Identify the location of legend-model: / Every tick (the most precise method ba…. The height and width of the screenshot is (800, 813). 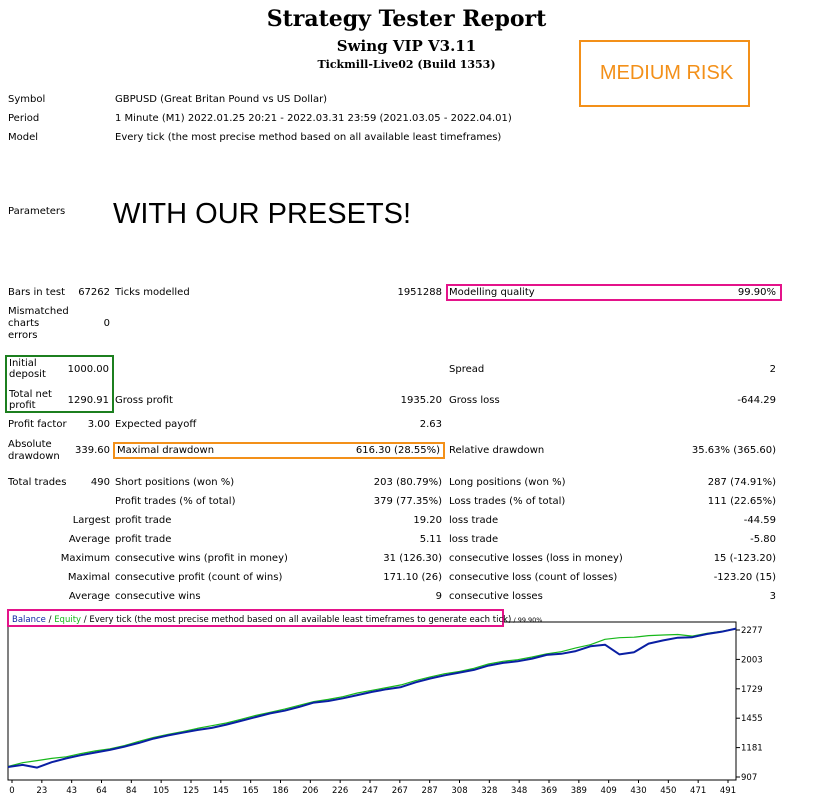
(296, 620).